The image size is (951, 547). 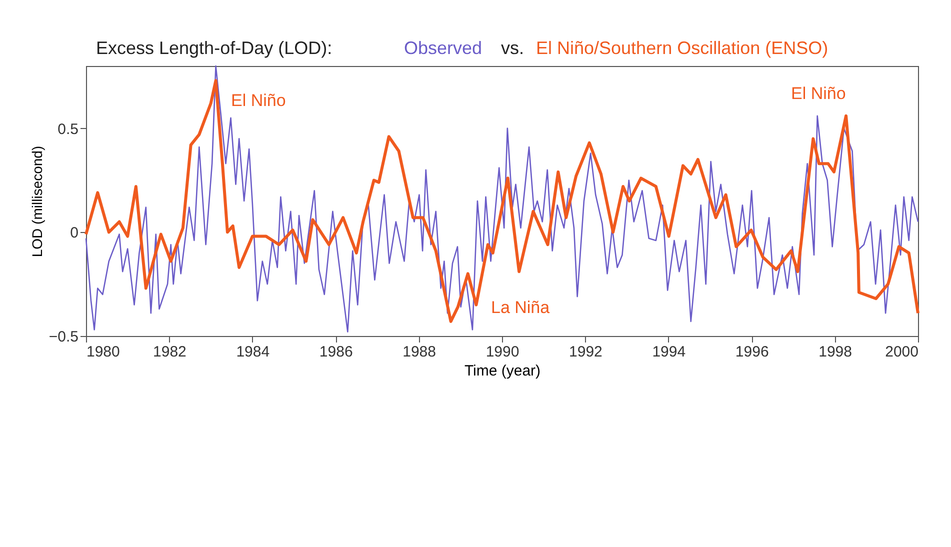 I want to click on y-tick-label: 0.5, so click(x=68, y=129).